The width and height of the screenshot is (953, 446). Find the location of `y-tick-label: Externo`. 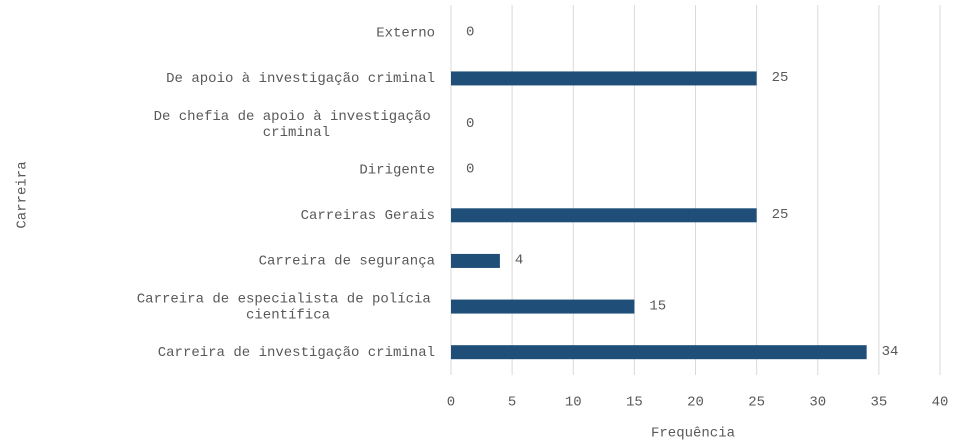

y-tick-label: Externo is located at coordinates (405, 34).